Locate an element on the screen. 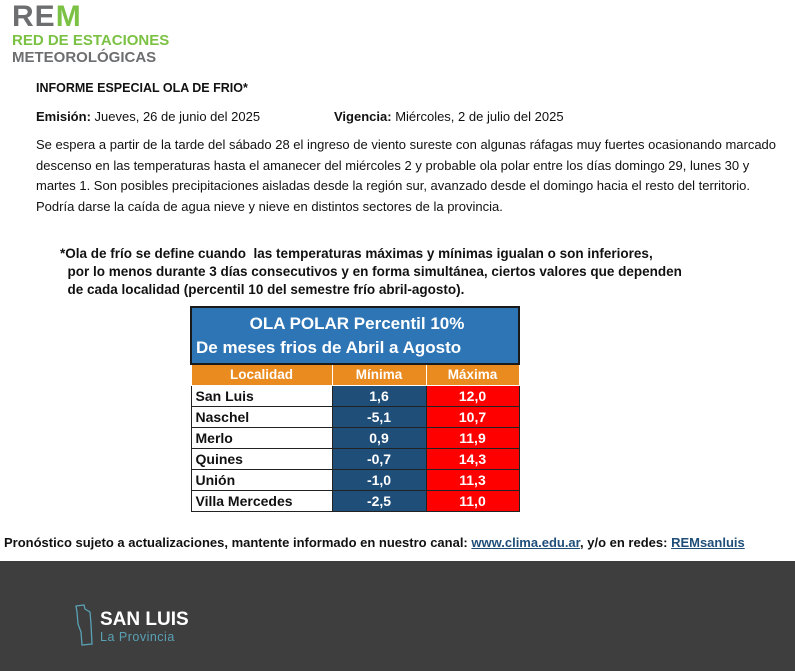 The width and height of the screenshot is (795, 671). emision: Emisión: Jueves, 26 de junio del 2025 is located at coordinates (148, 117).